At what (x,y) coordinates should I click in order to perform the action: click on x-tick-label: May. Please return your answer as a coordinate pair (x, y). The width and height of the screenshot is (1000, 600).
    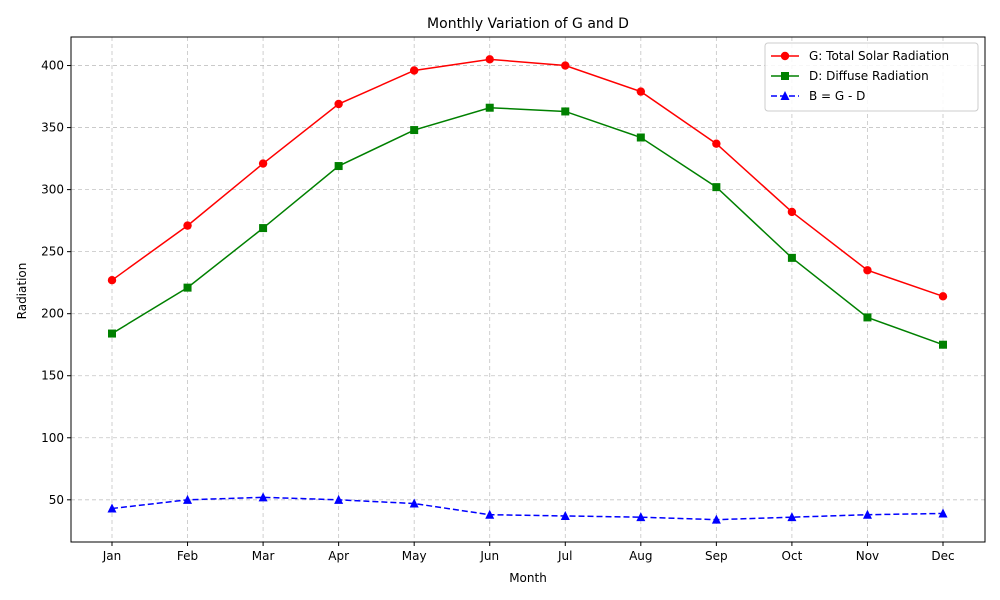
    Looking at the image, I should click on (414, 556).